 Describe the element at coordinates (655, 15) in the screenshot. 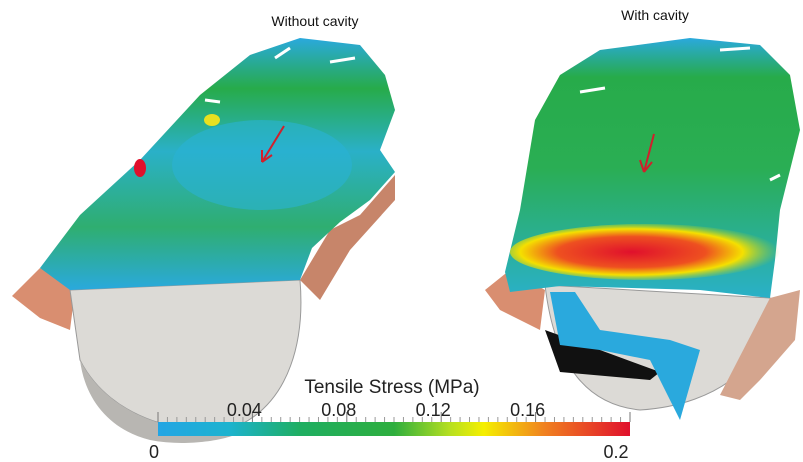

I see `panel-label: With cavity` at that location.